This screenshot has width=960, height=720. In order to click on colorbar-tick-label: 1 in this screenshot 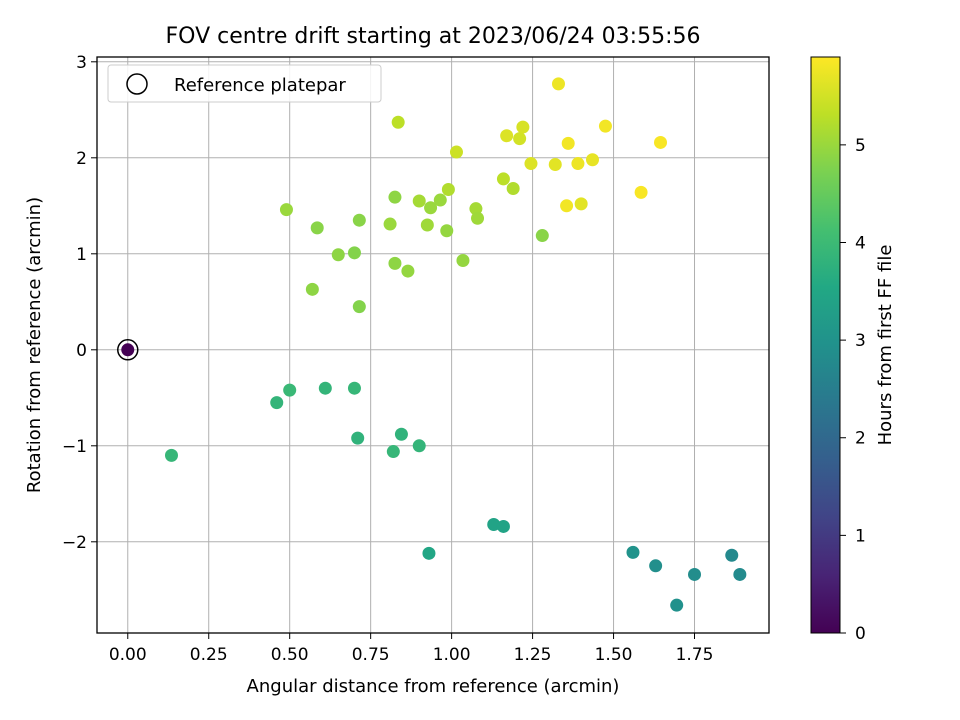, I will do `click(860, 536)`.